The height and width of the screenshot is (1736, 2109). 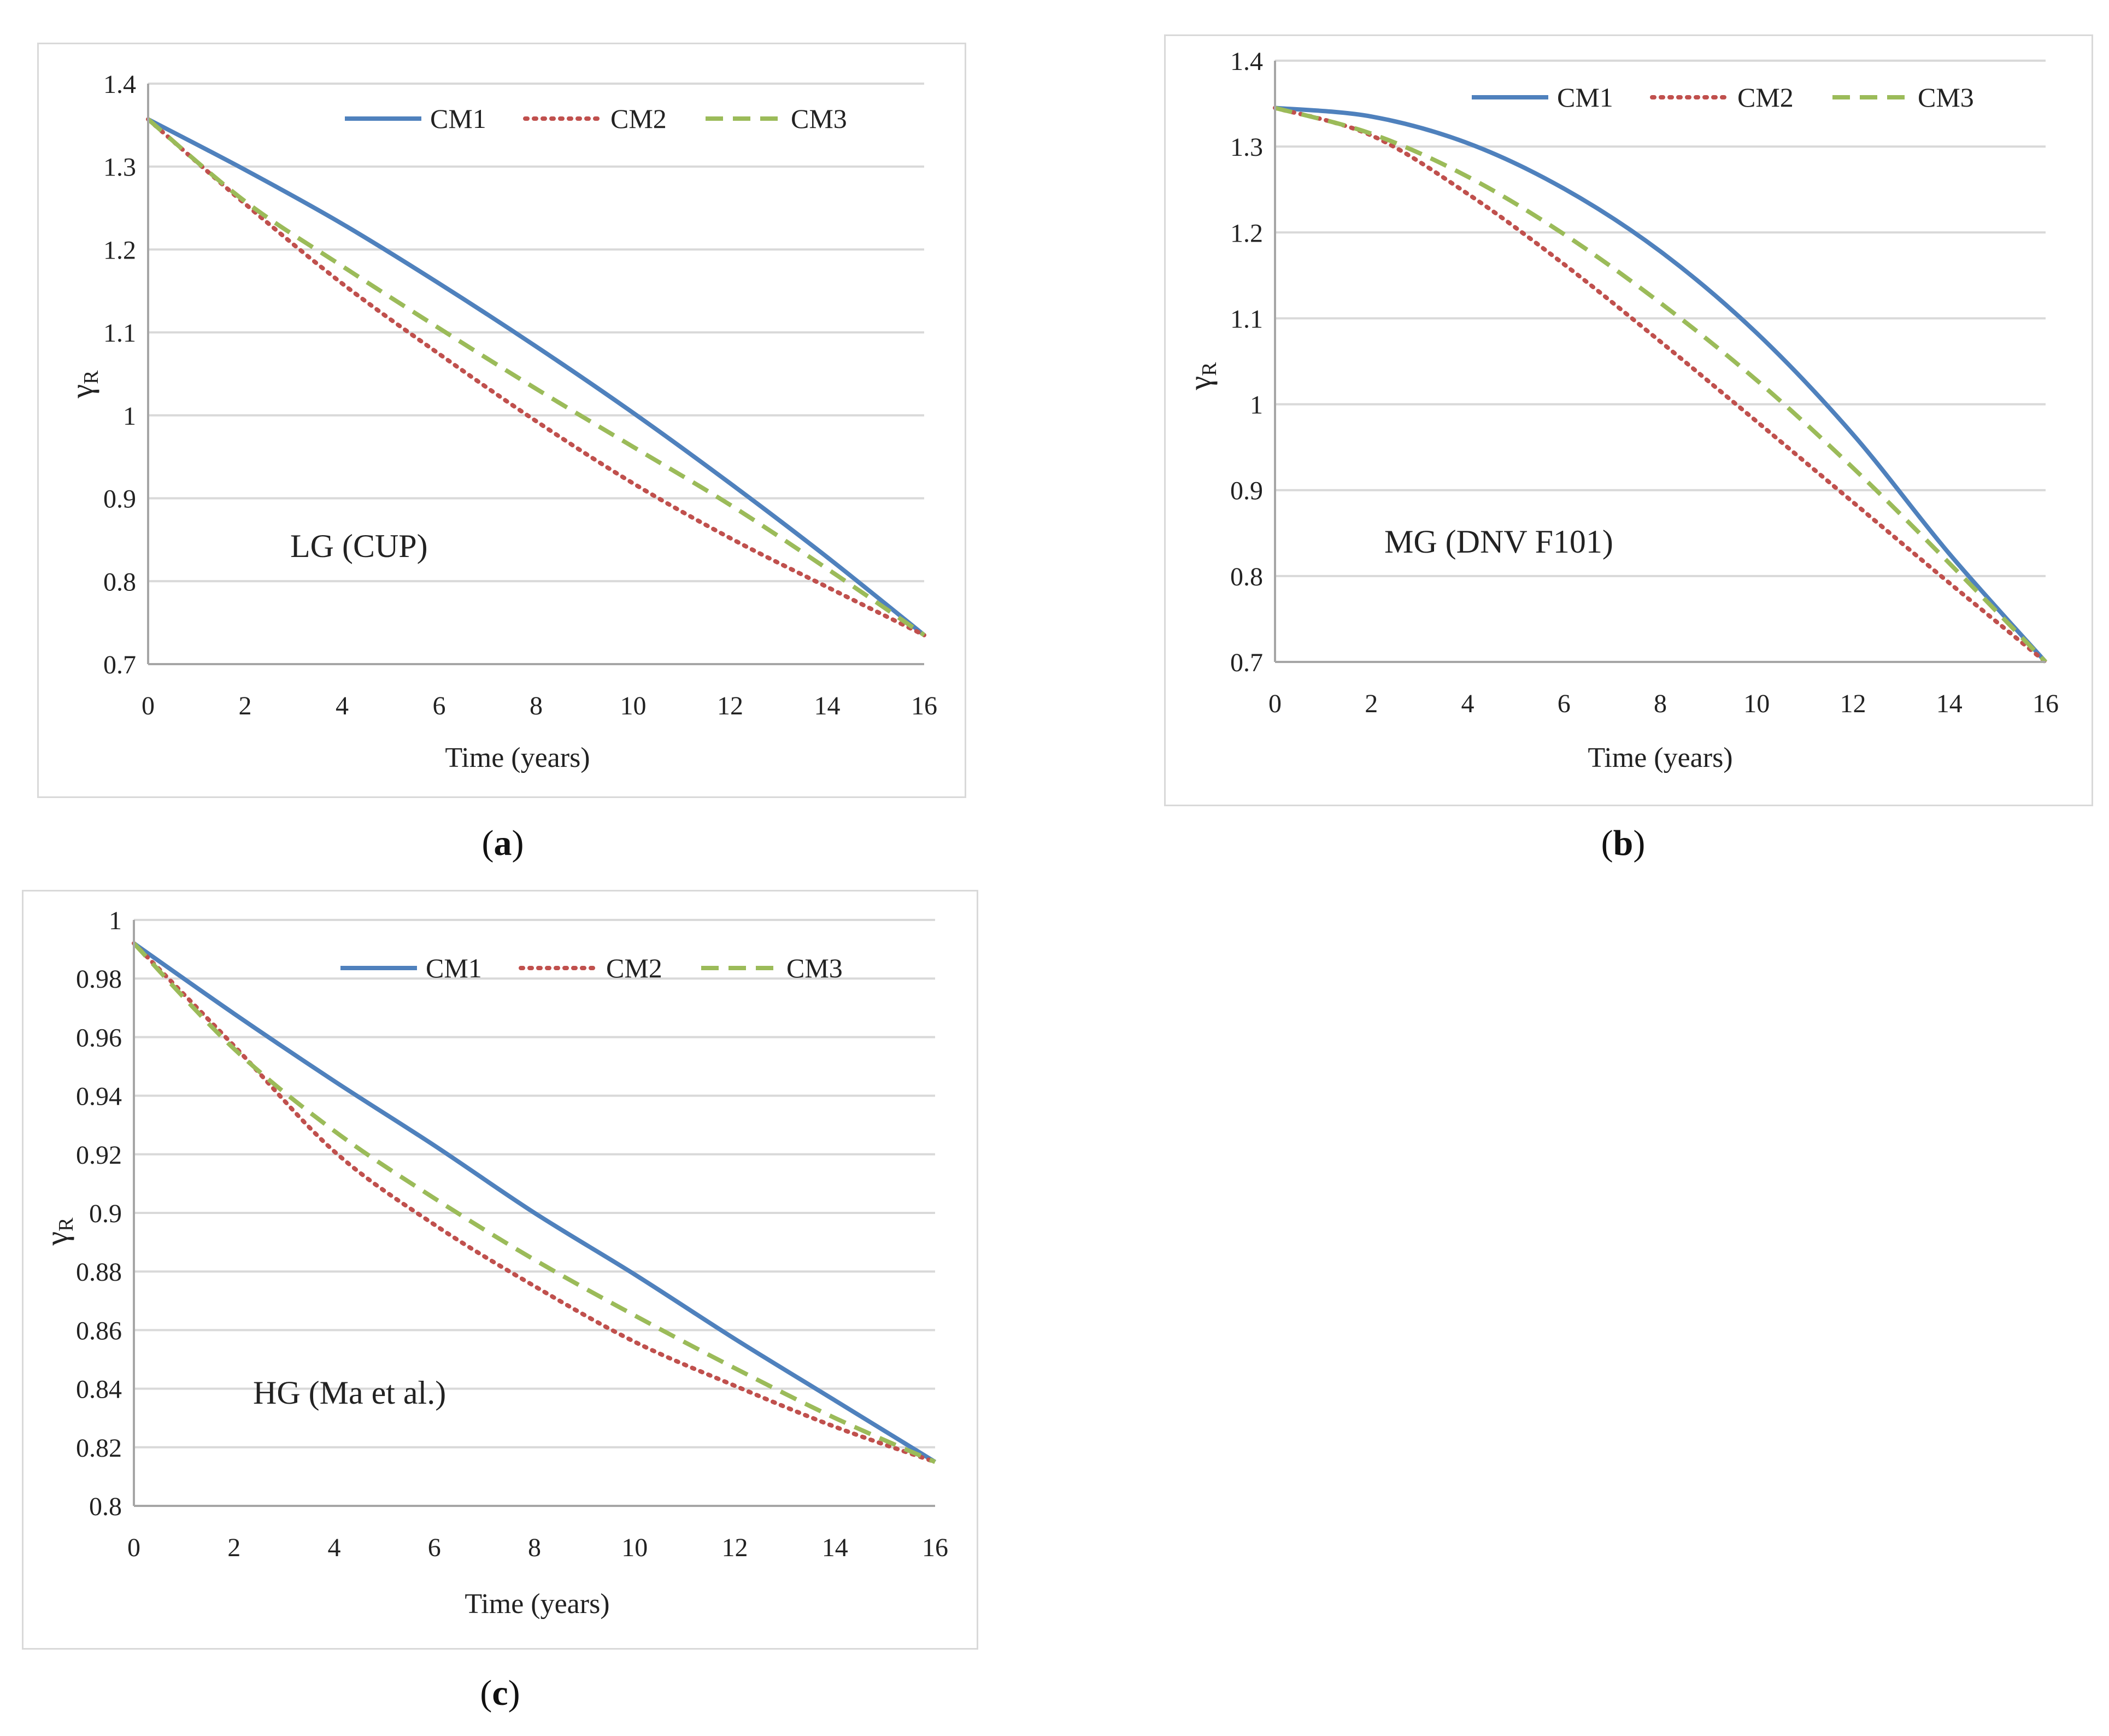 What do you see at coordinates (99, 1389) in the screenshot?
I see `y-tick-label: 0.84` at bounding box center [99, 1389].